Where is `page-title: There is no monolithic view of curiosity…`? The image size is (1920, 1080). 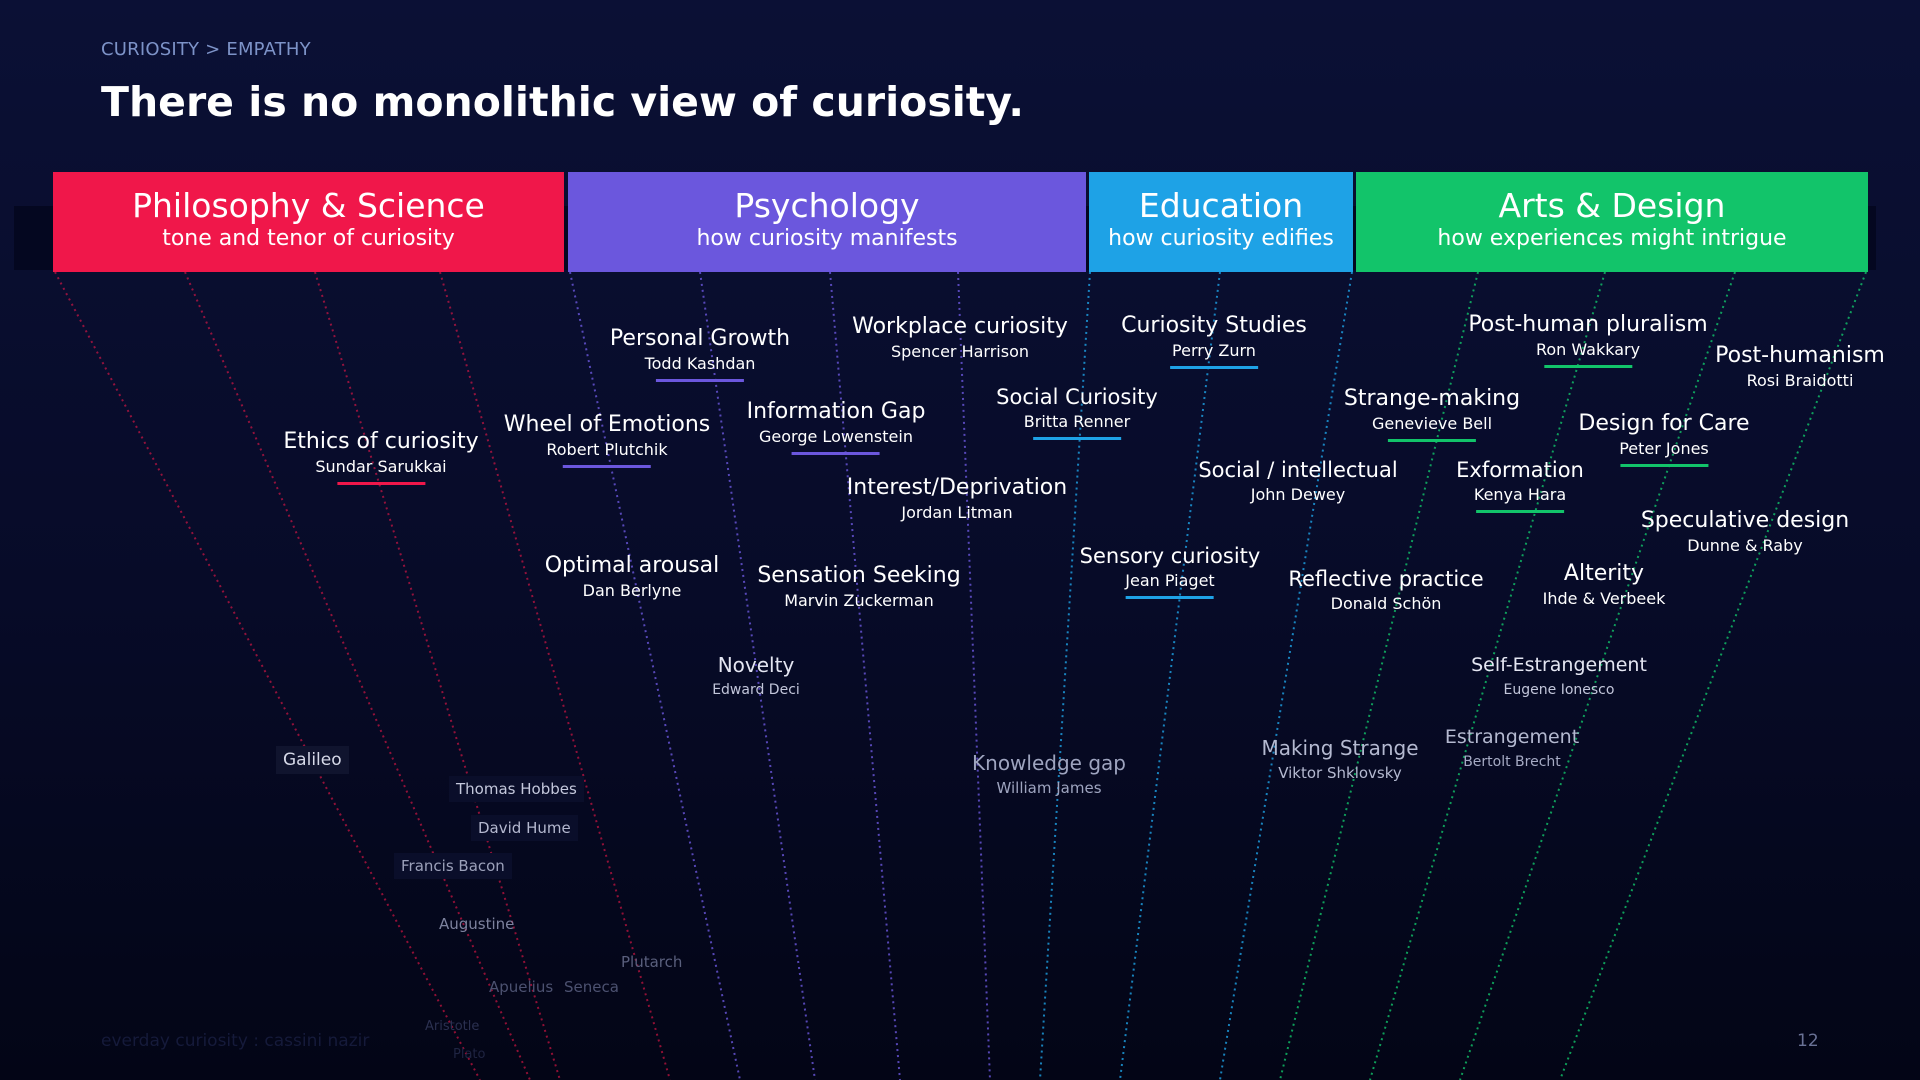 page-title: There is no monolithic view of curiosity… is located at coordinates (562, 102).